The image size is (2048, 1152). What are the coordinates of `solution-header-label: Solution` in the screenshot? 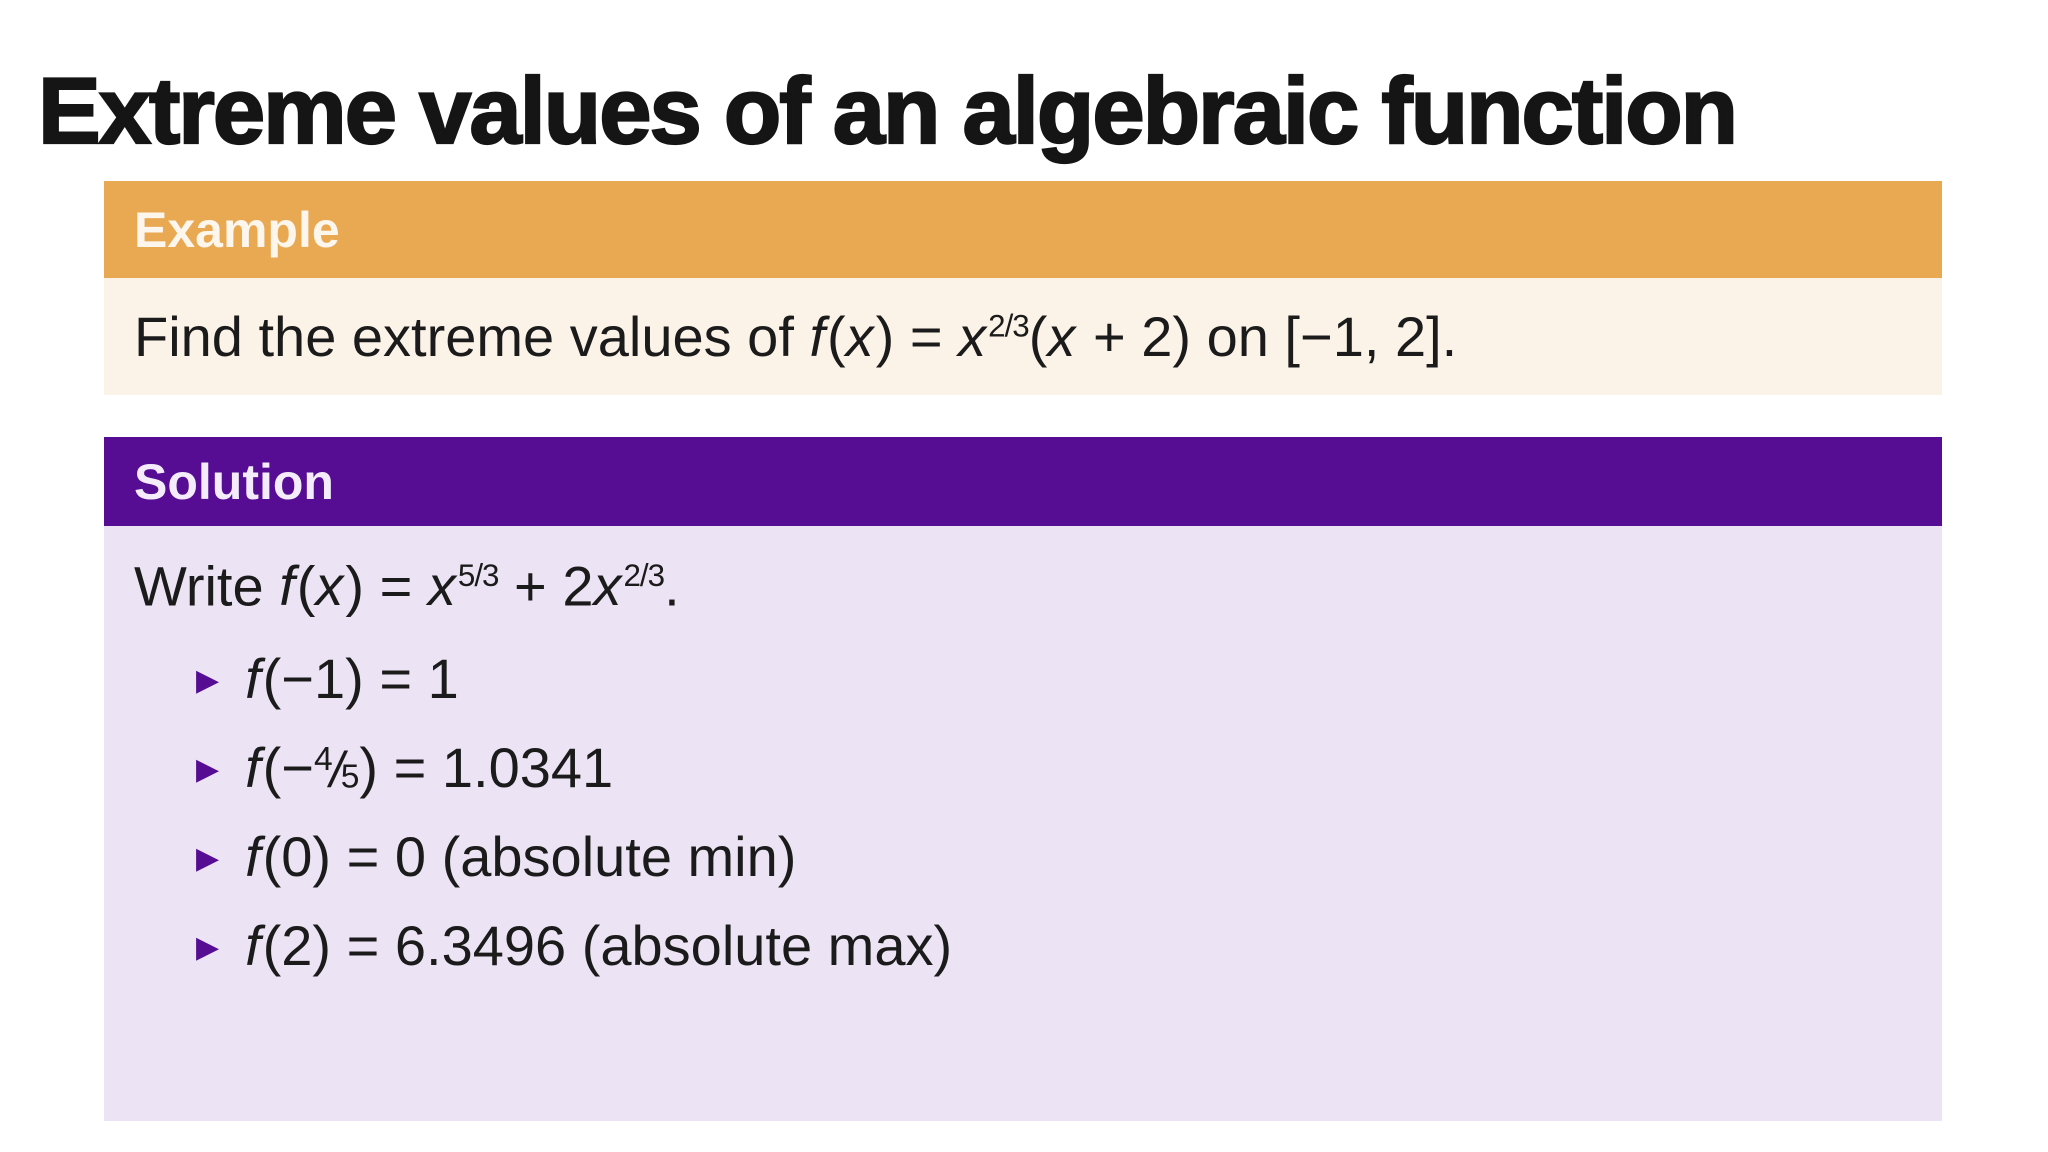 It's located at (234, 481).